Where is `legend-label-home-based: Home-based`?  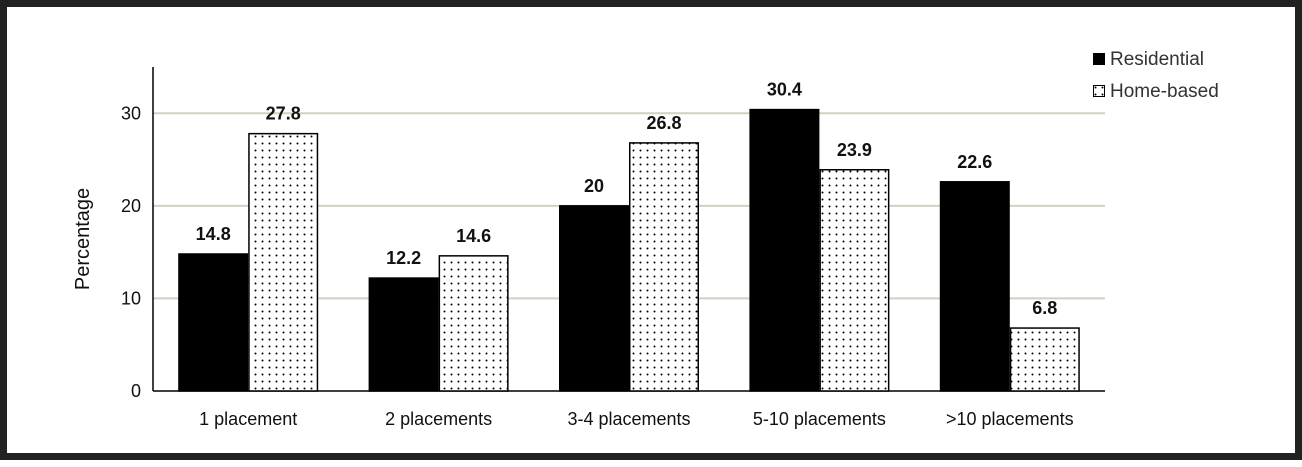 legend-label-home-based: Home-based is located at coordinates (1164, 91).